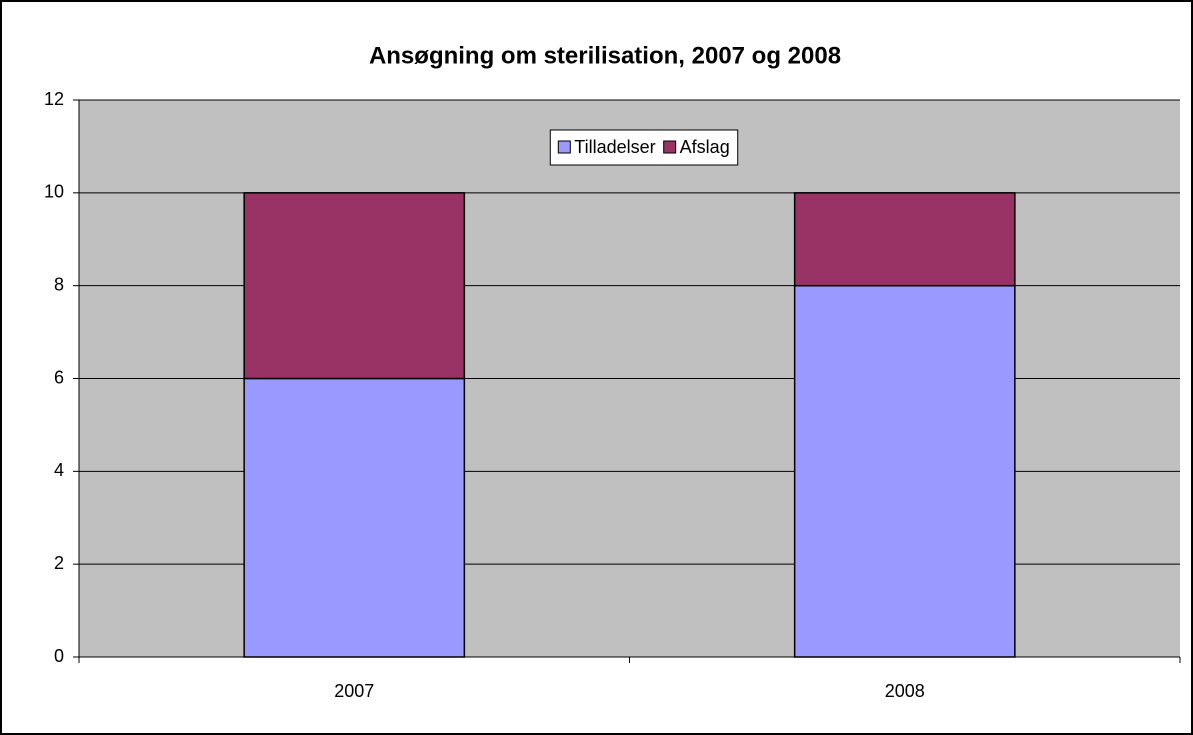 The width and height of the screenshot is (1193, 735). Describe the element at coordinates (59, 563) in the screenshot. I see `y-tick-label: 2` at that location.